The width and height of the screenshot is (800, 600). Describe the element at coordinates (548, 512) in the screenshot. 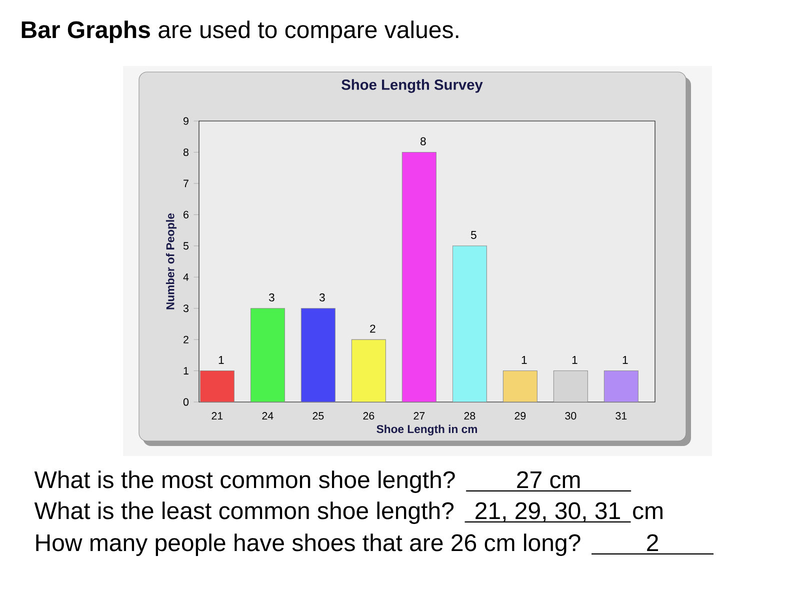

I see `text: 21, 29, 30, 31` at that location.